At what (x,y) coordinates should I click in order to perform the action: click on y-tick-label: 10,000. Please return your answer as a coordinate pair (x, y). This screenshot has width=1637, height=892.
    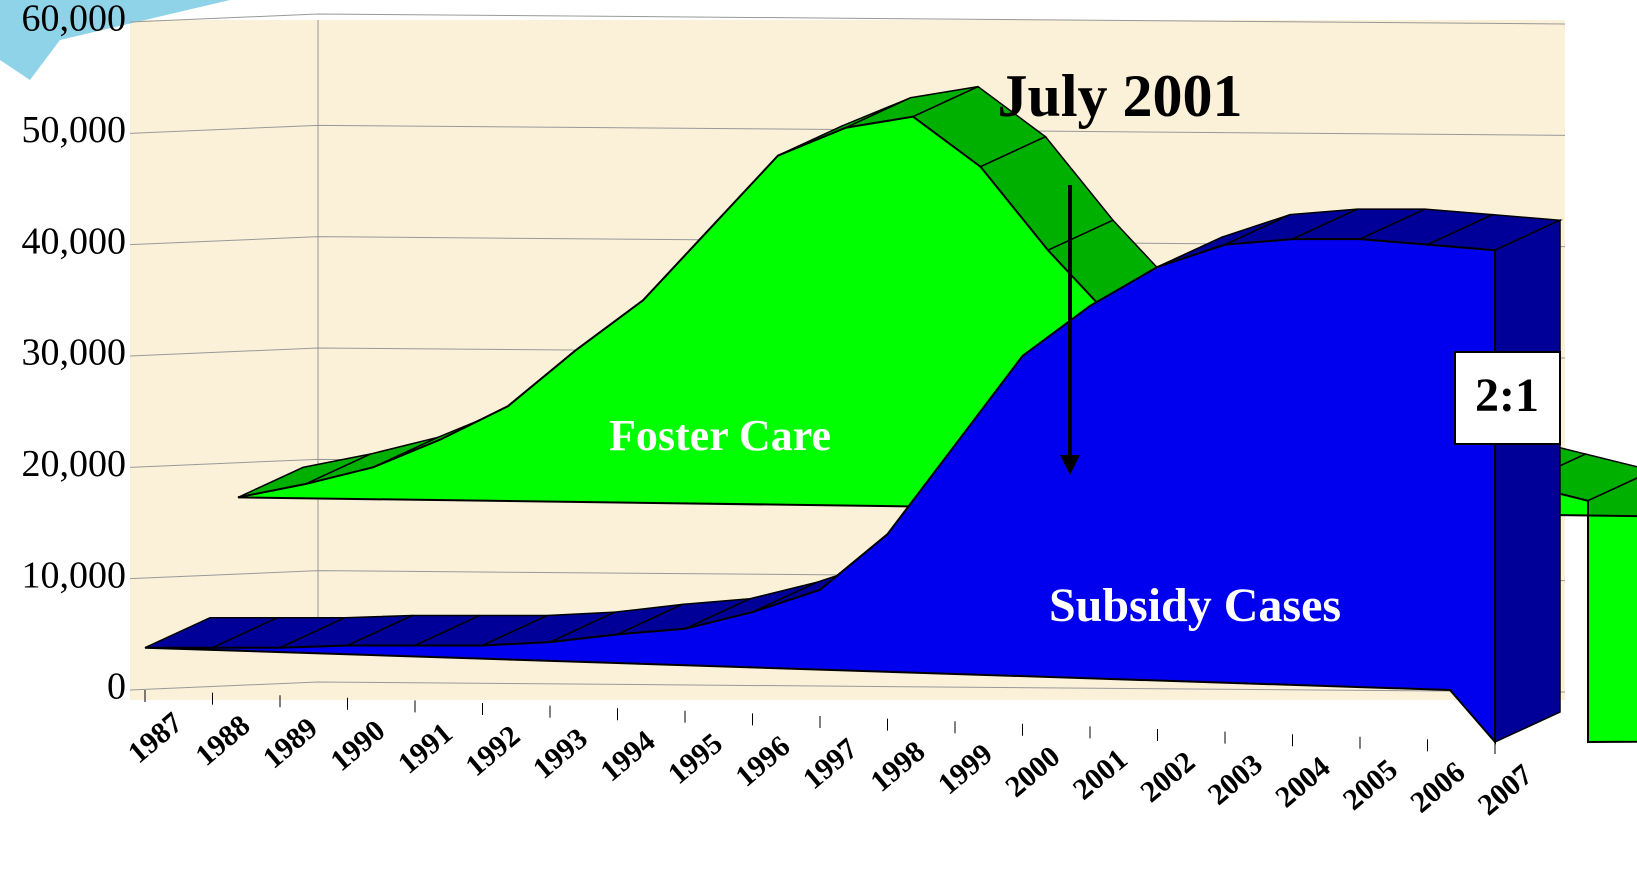
    Looking at the image, I should click on (74, 575).